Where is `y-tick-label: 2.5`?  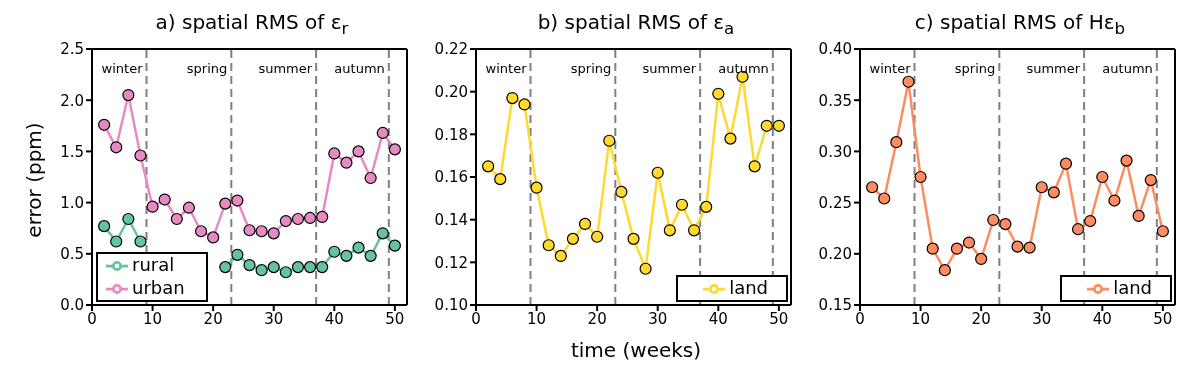
y-tick-label: 2.5 is located at coordinates (72, 49).